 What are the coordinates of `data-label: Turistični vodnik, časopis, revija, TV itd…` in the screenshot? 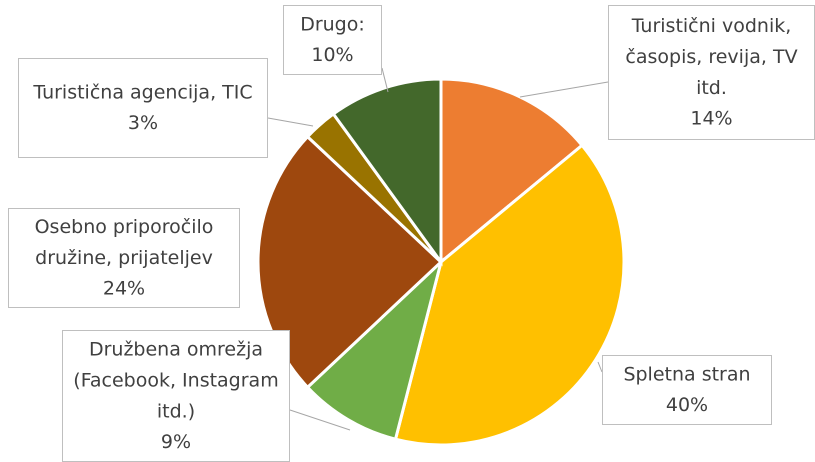 It's located at (711, 72).